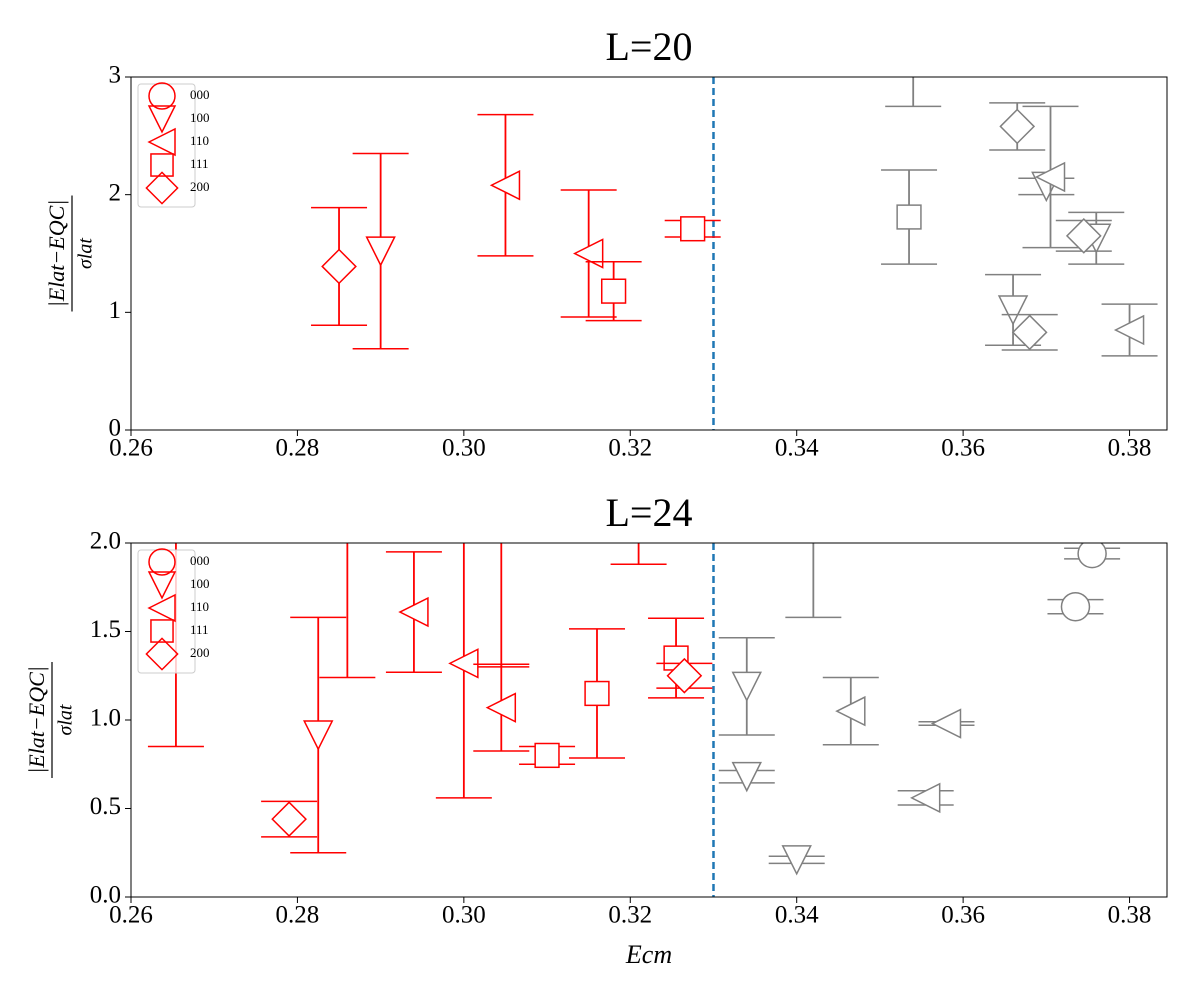 Image resolution: width=1200 pixels, height=1000 pixels. I want to click on y-tick-label: 0.5, so click(105, 806).